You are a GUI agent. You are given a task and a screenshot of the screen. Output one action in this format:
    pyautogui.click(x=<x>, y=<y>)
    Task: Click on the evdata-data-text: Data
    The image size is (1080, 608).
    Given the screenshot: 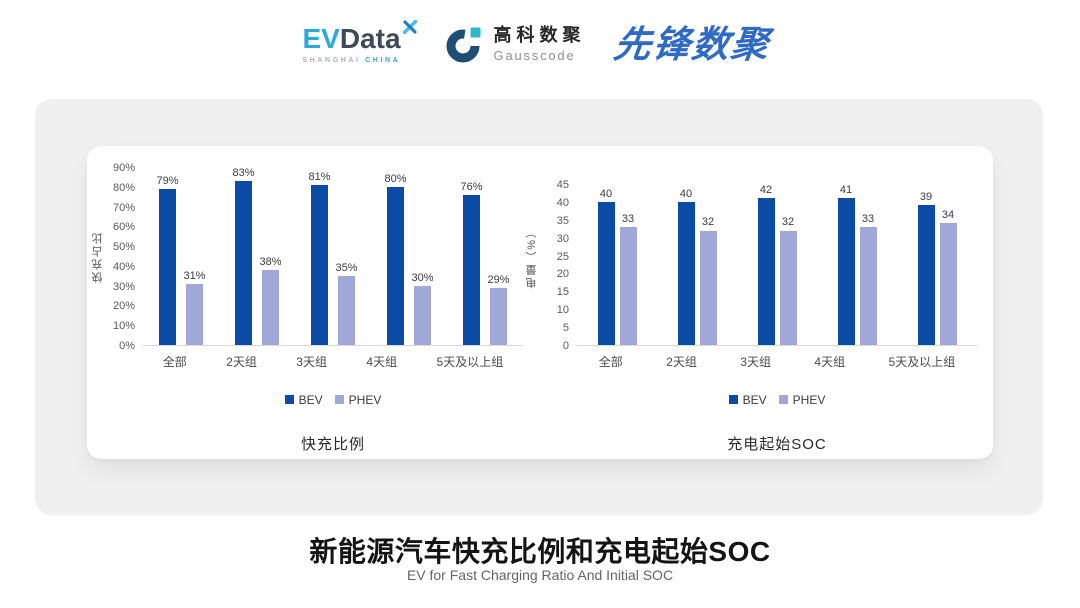 What is the action you would take?
    pyautogui.click(x=370, y=38)
    